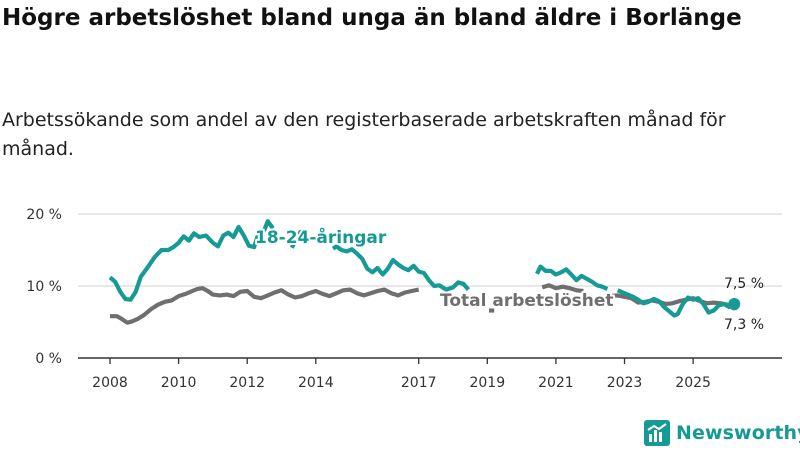 This screenshot has height=450, width=800. What do you see at coordinates (179, 383) in the screenshot?
I see `x-tick-label: 2010` at bounding box center [179, 383].